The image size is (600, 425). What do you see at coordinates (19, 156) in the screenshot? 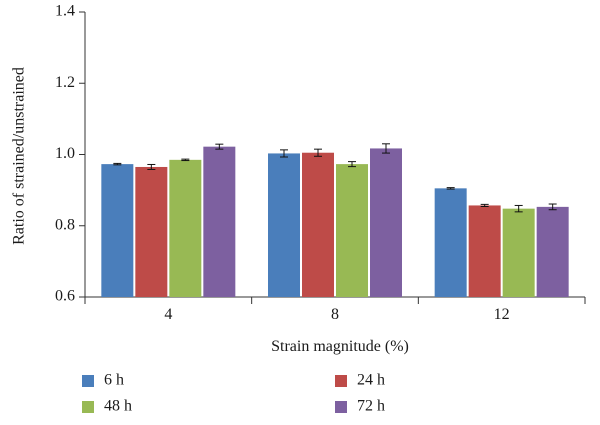
I see `y-axis-title: Ratio of strained/unstrained` at bounding box center [19, 156].